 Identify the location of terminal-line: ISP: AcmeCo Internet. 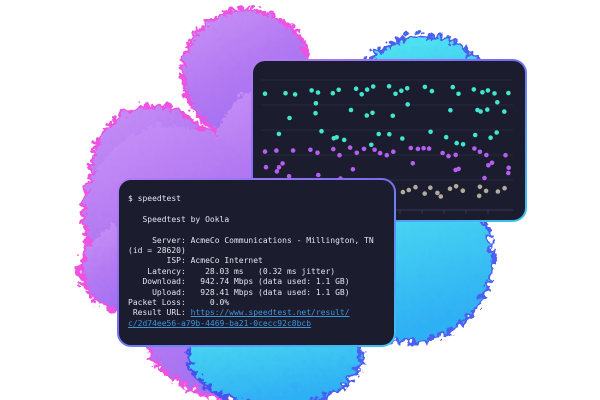
(256, 261).